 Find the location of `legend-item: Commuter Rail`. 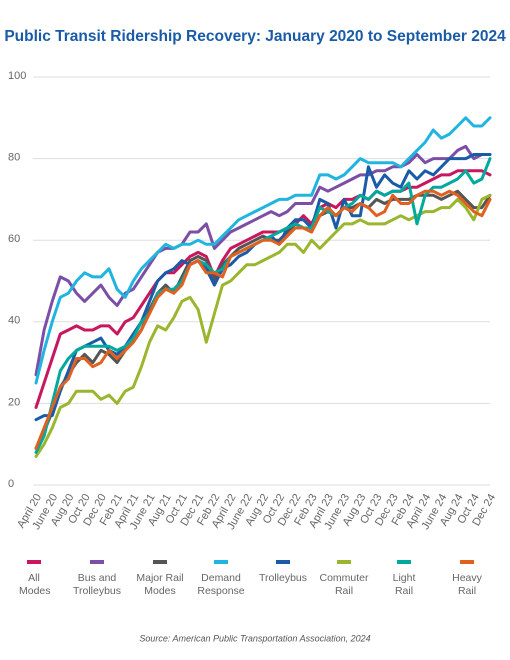

legend-item: Commuter Rail is located at coordinates (344, 579).